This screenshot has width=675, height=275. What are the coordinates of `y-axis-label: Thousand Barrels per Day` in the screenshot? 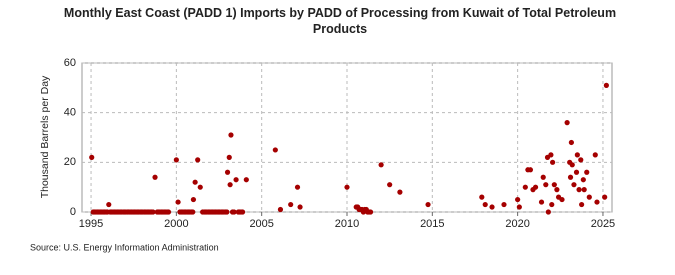 It's located at (45, 136).